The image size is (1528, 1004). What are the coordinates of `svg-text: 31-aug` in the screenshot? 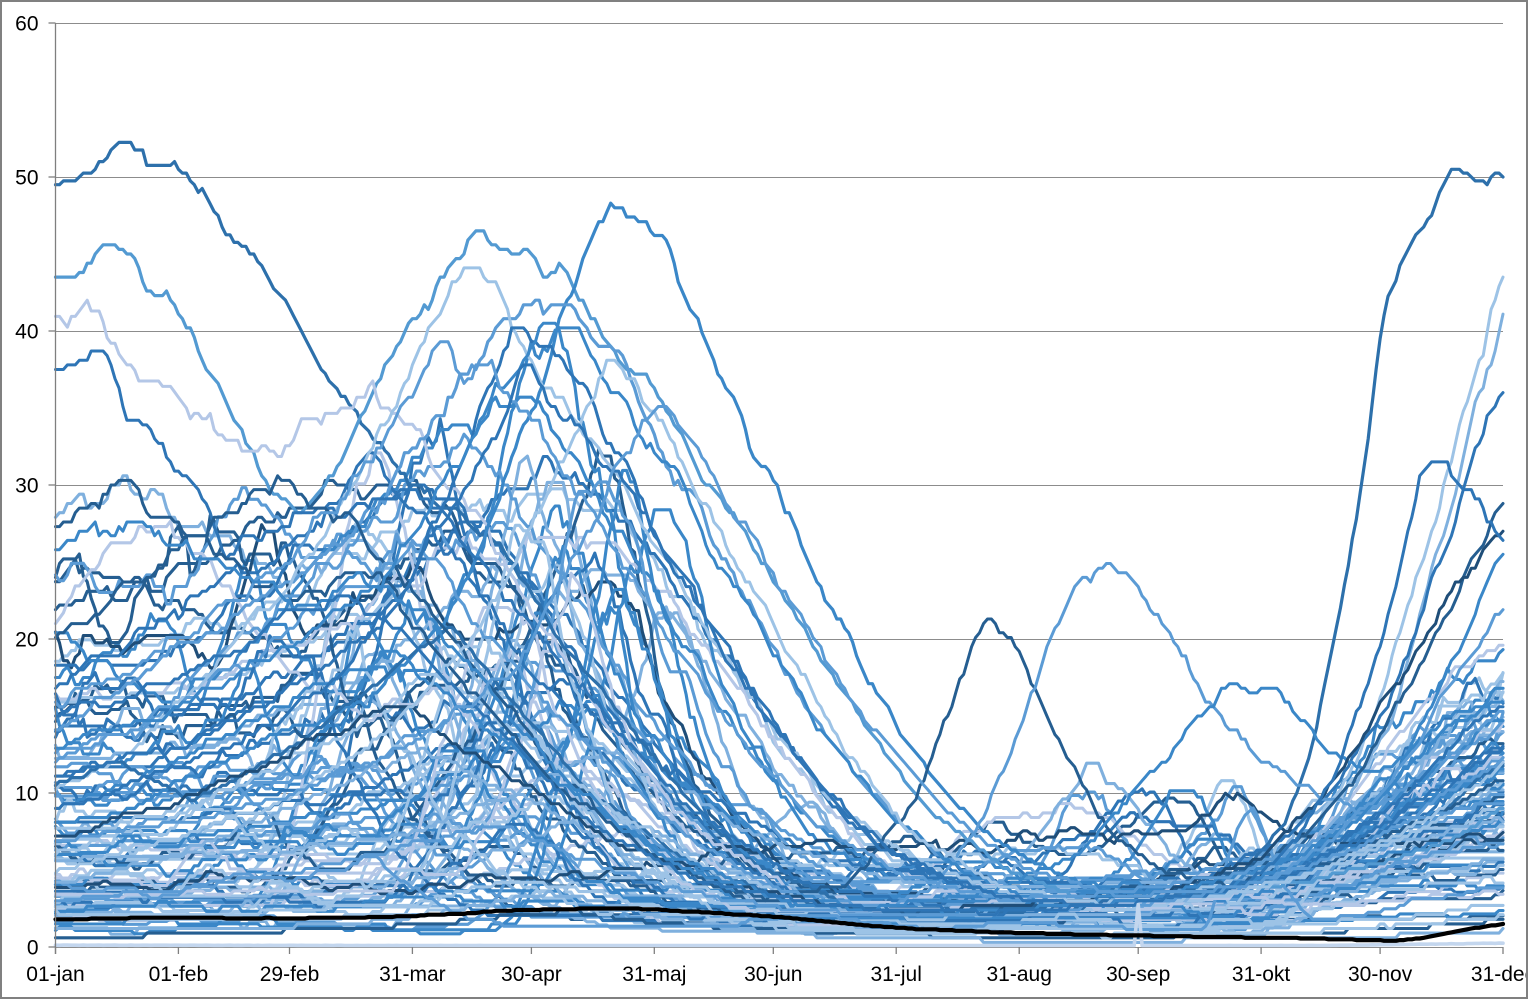 It's located at (1019, 974).